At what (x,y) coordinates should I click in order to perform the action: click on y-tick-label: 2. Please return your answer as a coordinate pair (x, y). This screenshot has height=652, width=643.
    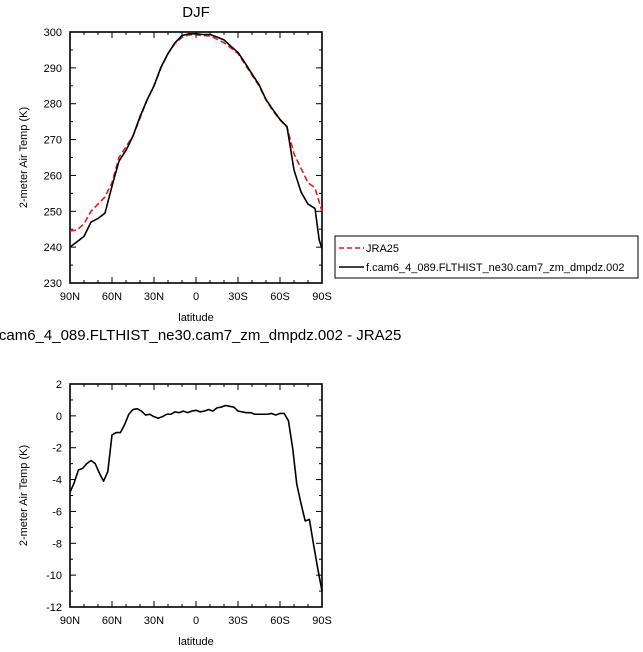
    Looking at the image, I should click on (59, 385).